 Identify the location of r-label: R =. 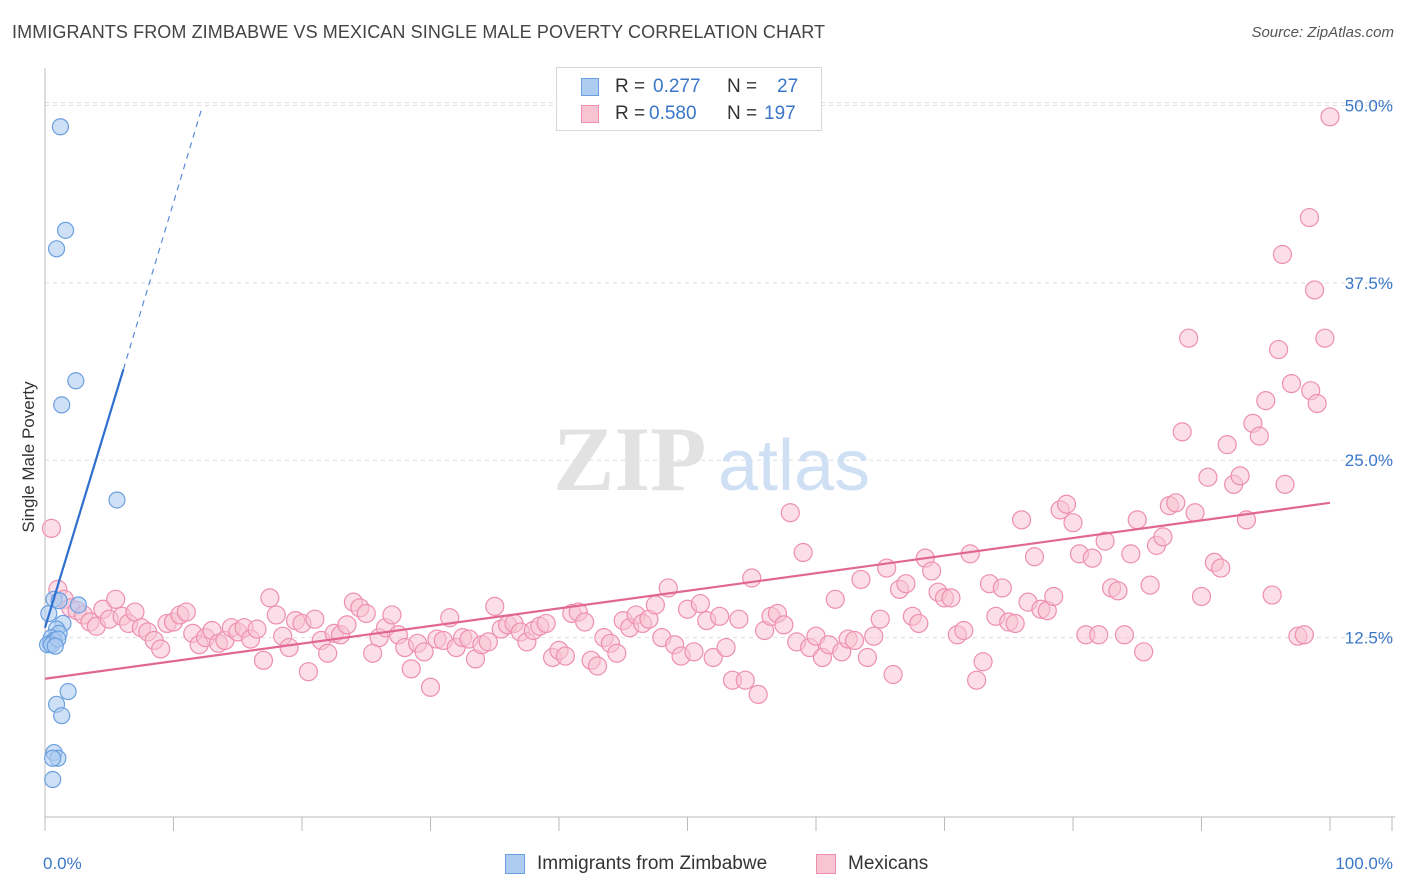
(630, 113).